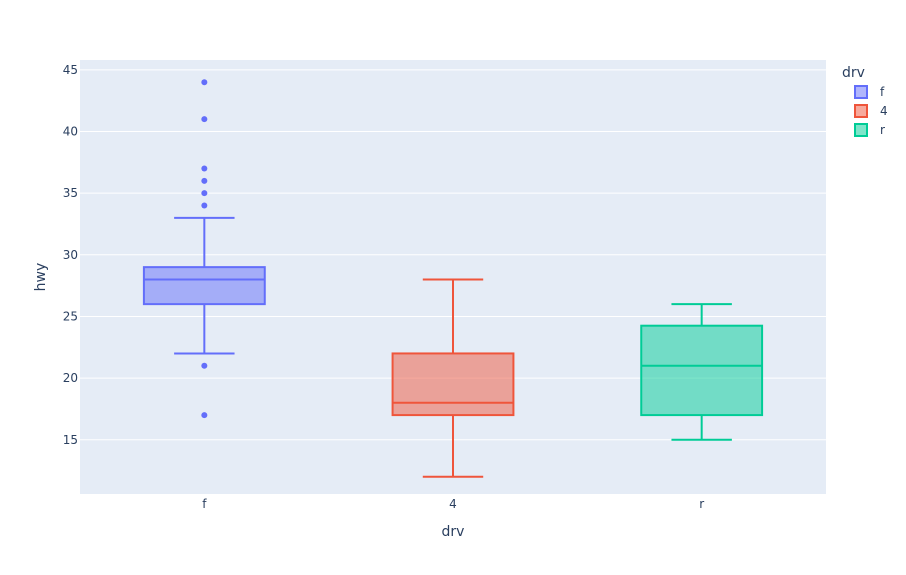 This screenshot has height=575, width=906. What do you see at coordinates (70, 193) in the screenshot?
I see `y-tick-label-35: 35` at bounding box center [70, 193].